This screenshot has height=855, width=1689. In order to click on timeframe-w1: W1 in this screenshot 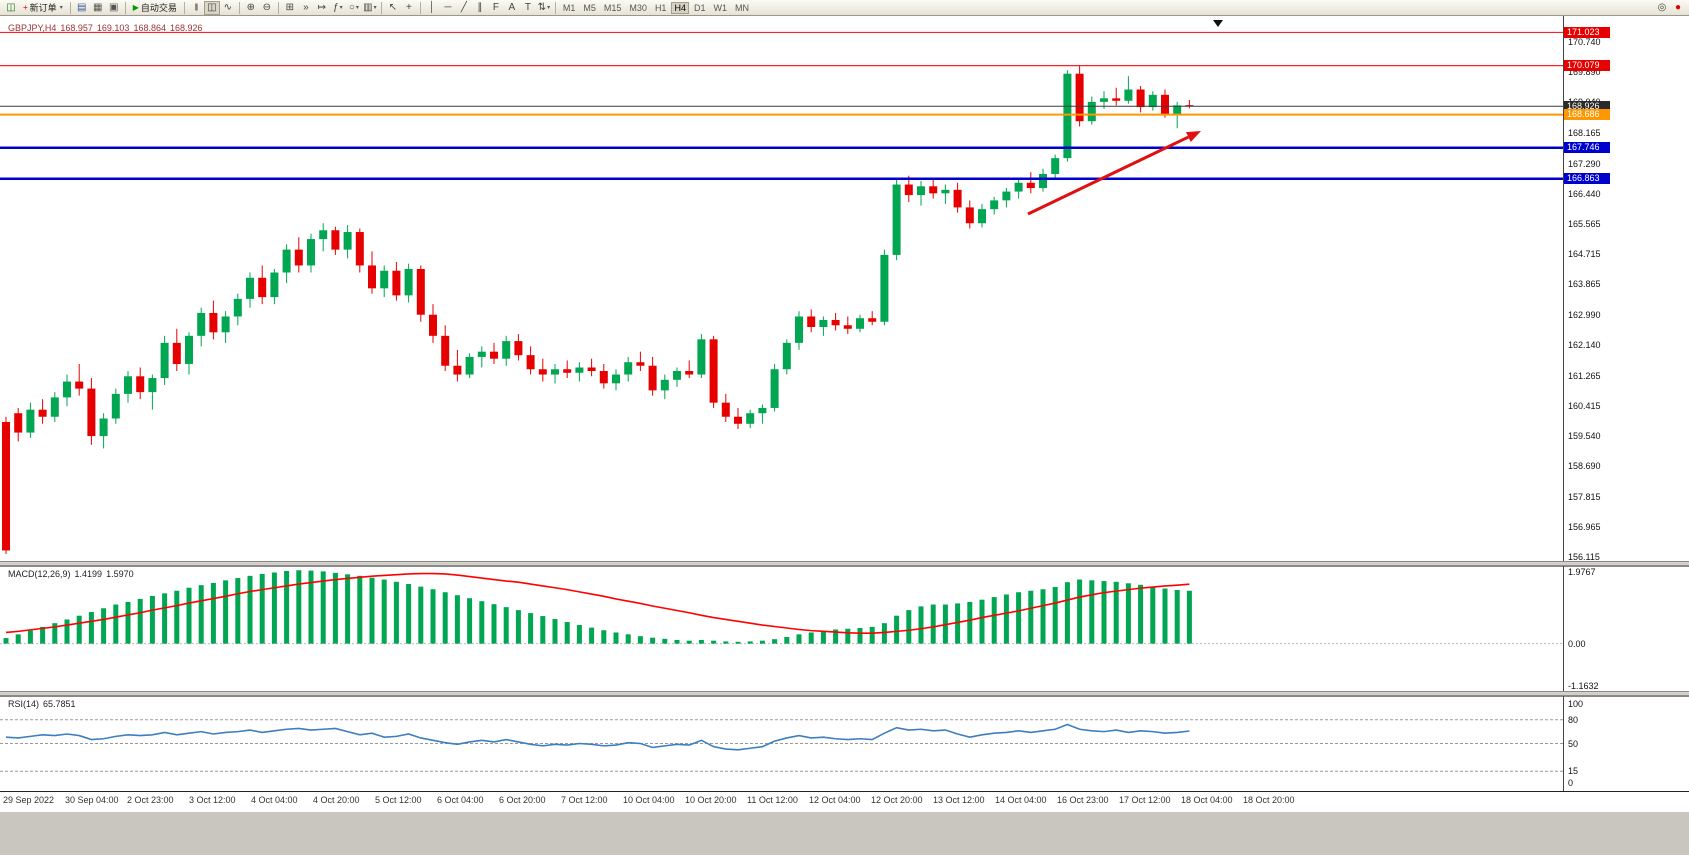, I will do `click(720, 7)`.